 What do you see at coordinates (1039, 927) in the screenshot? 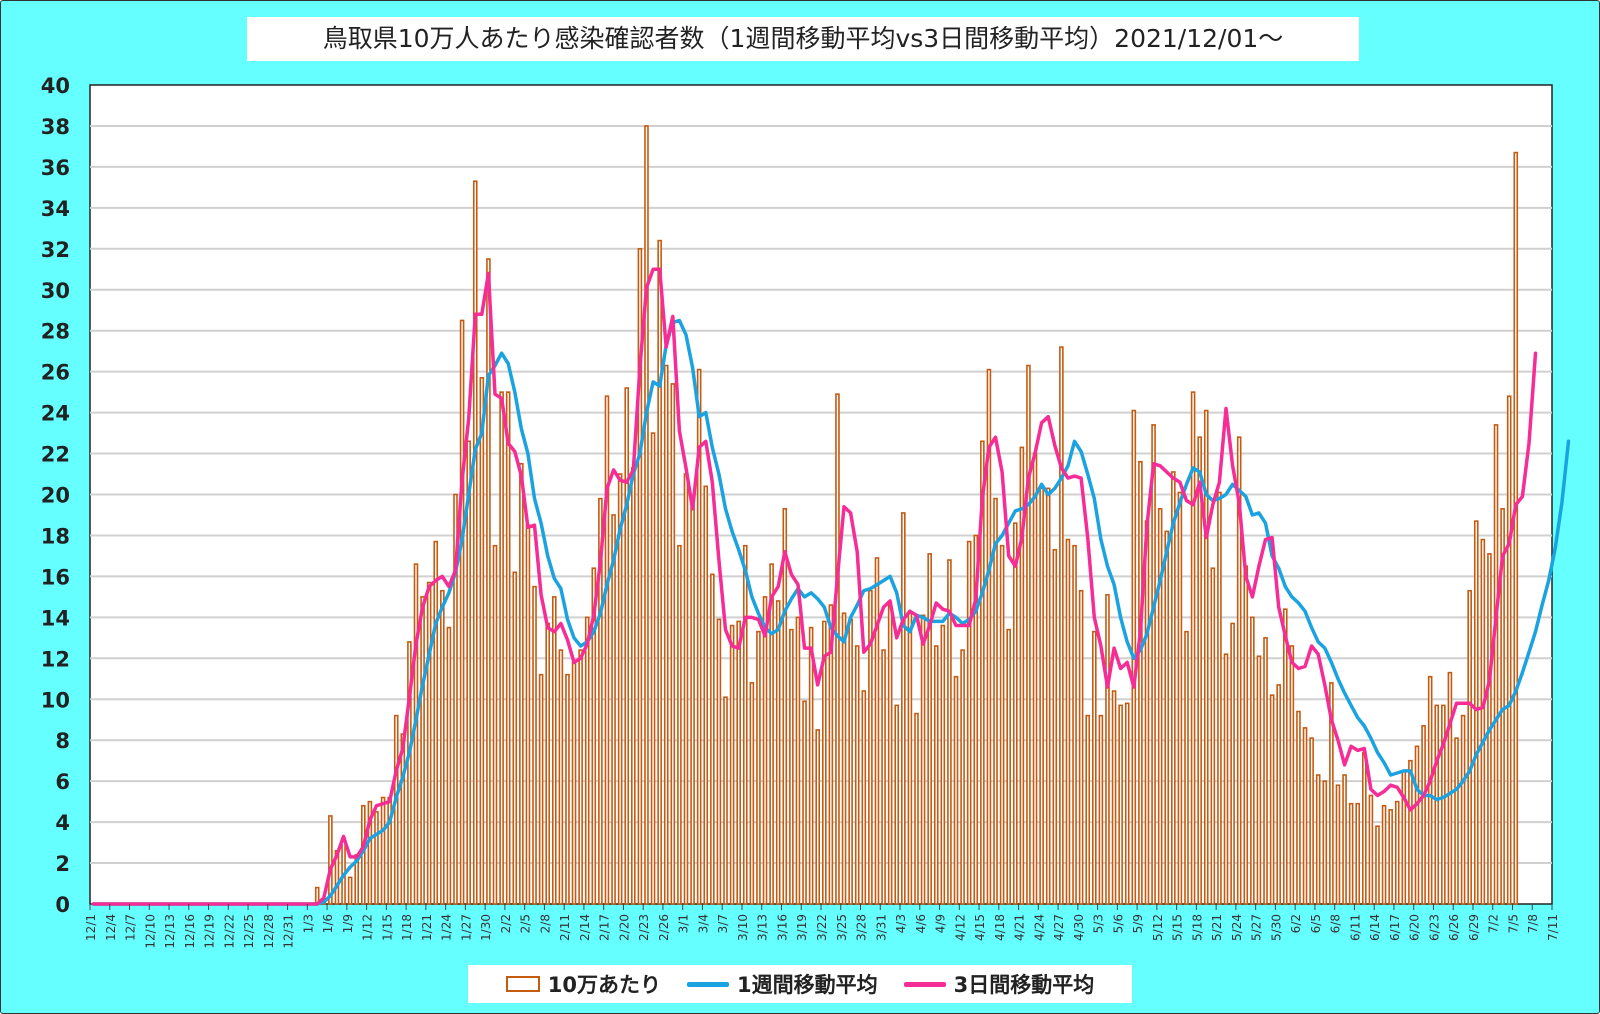
I see `x-tick-label: 4/24` at bounding box center [1039, 927].